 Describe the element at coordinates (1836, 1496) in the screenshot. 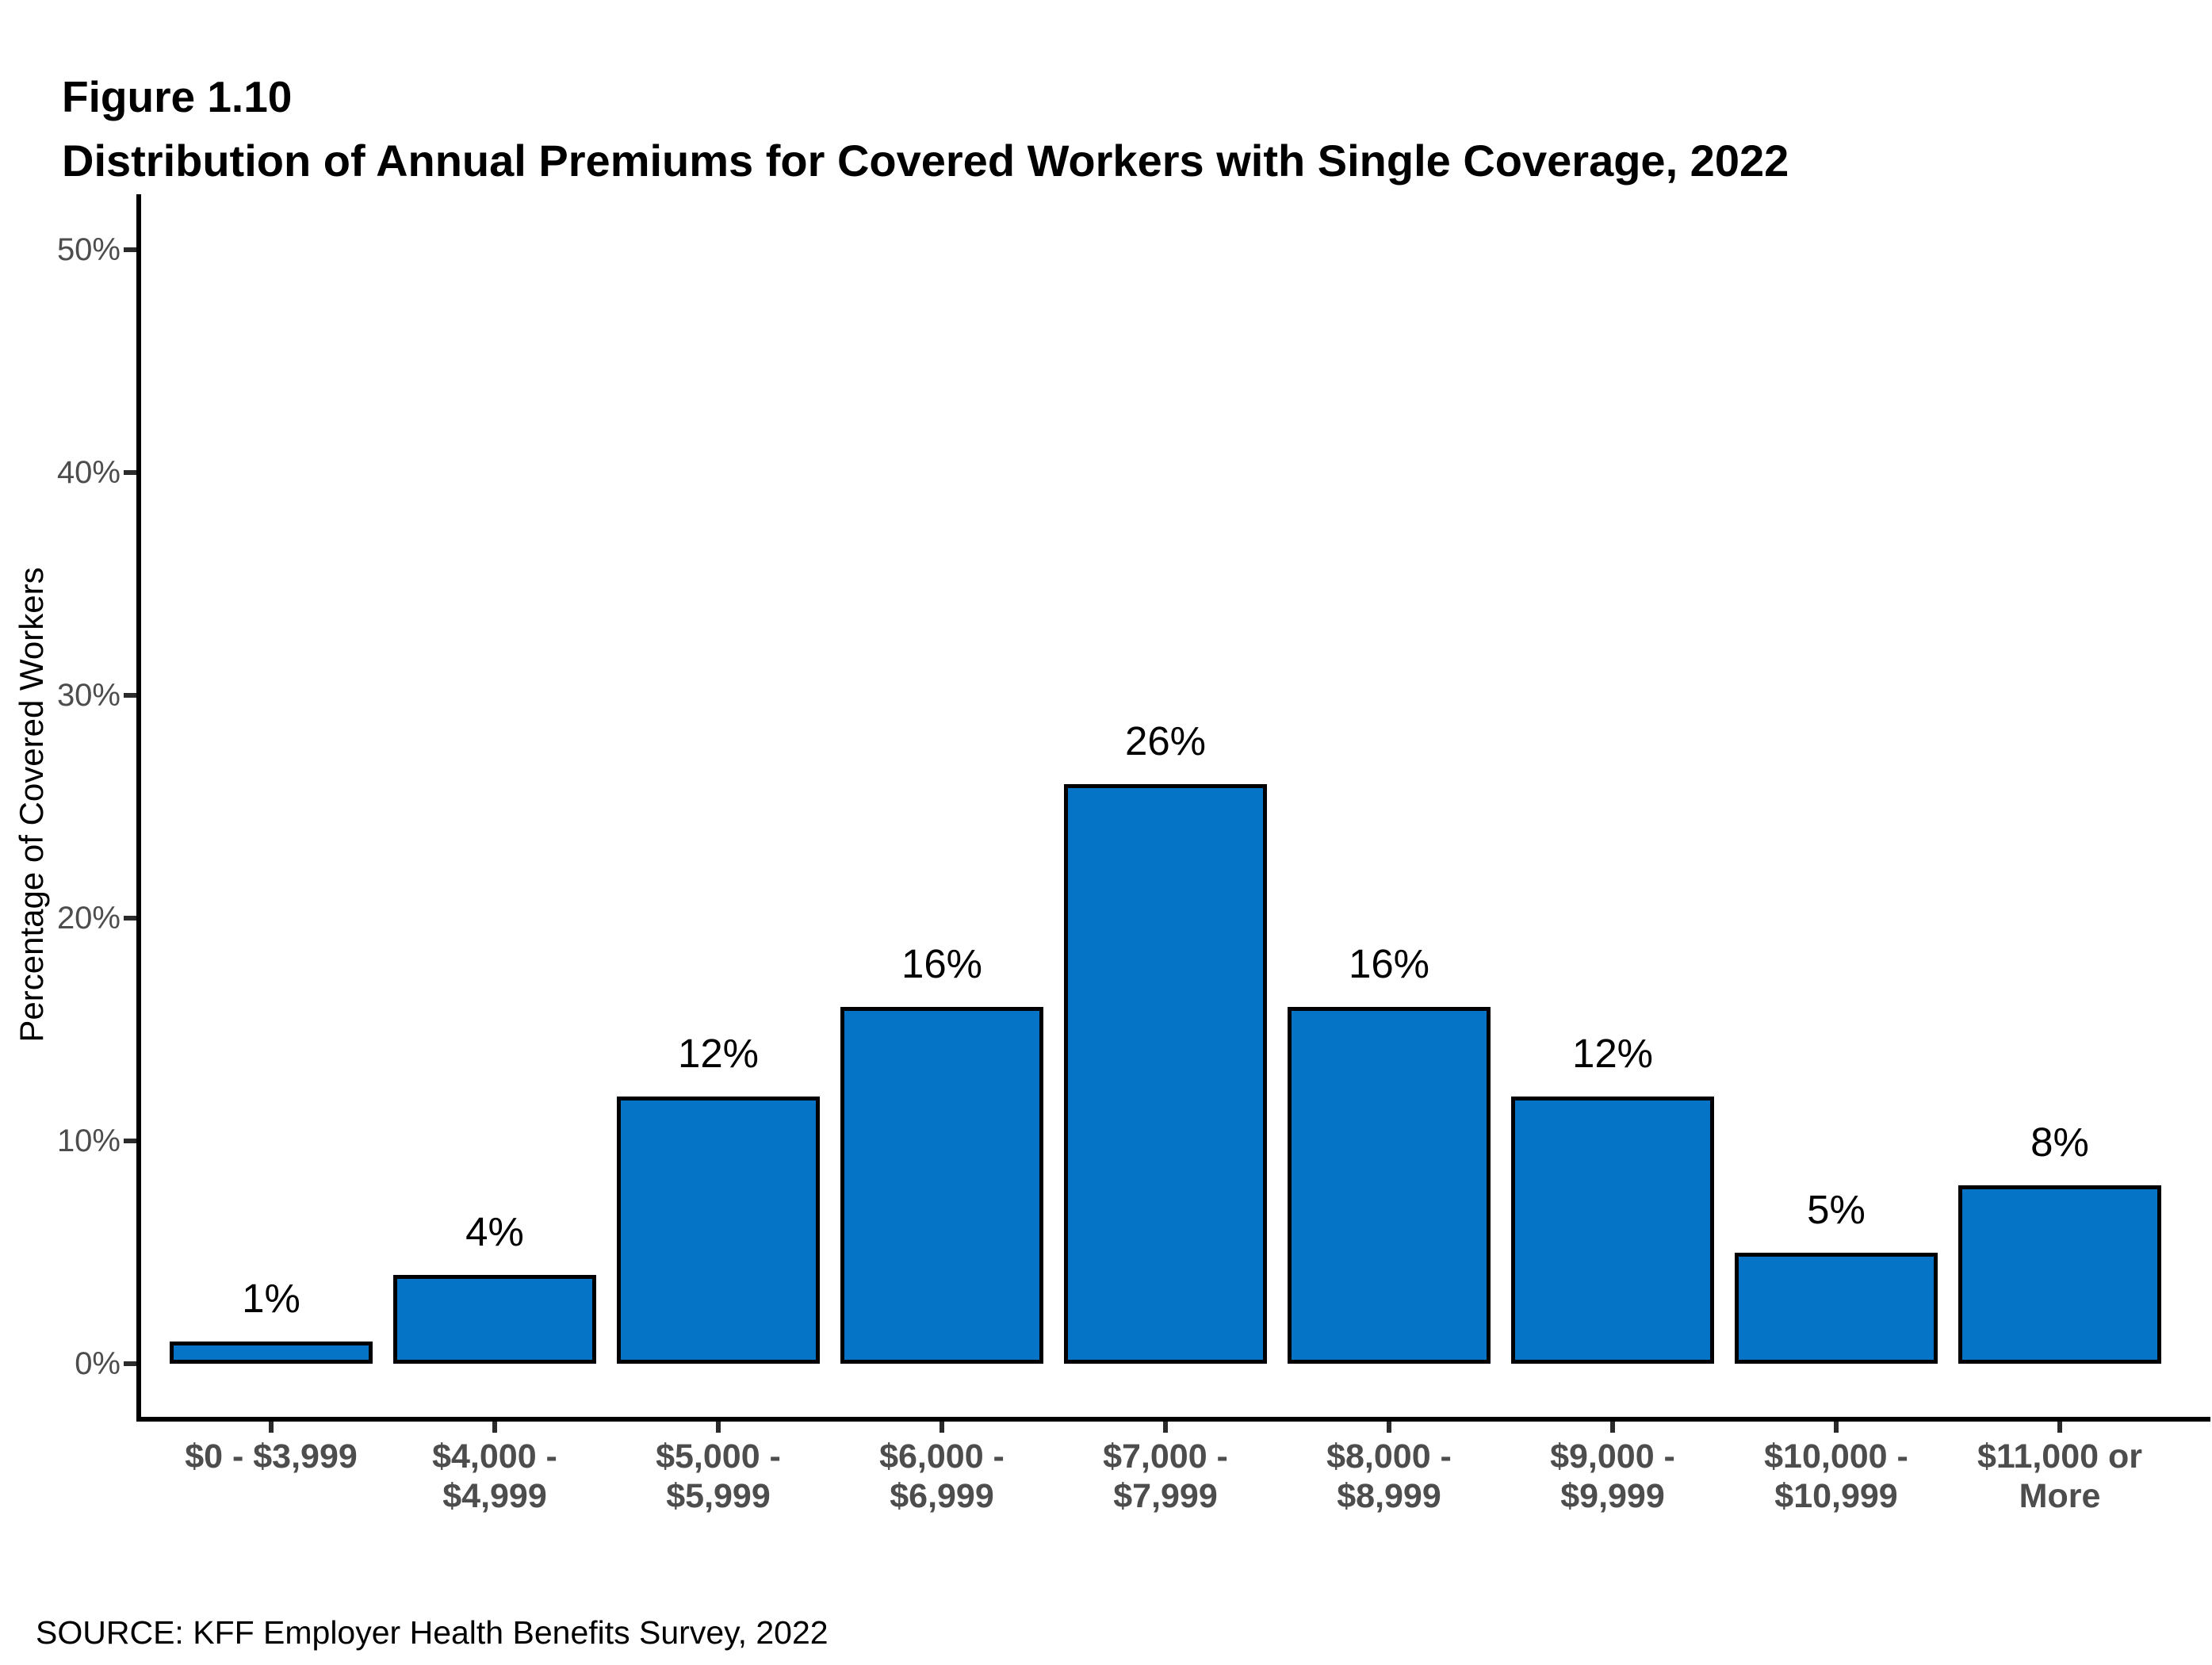

I see `x-tick-label-line: $10,999` at that location.